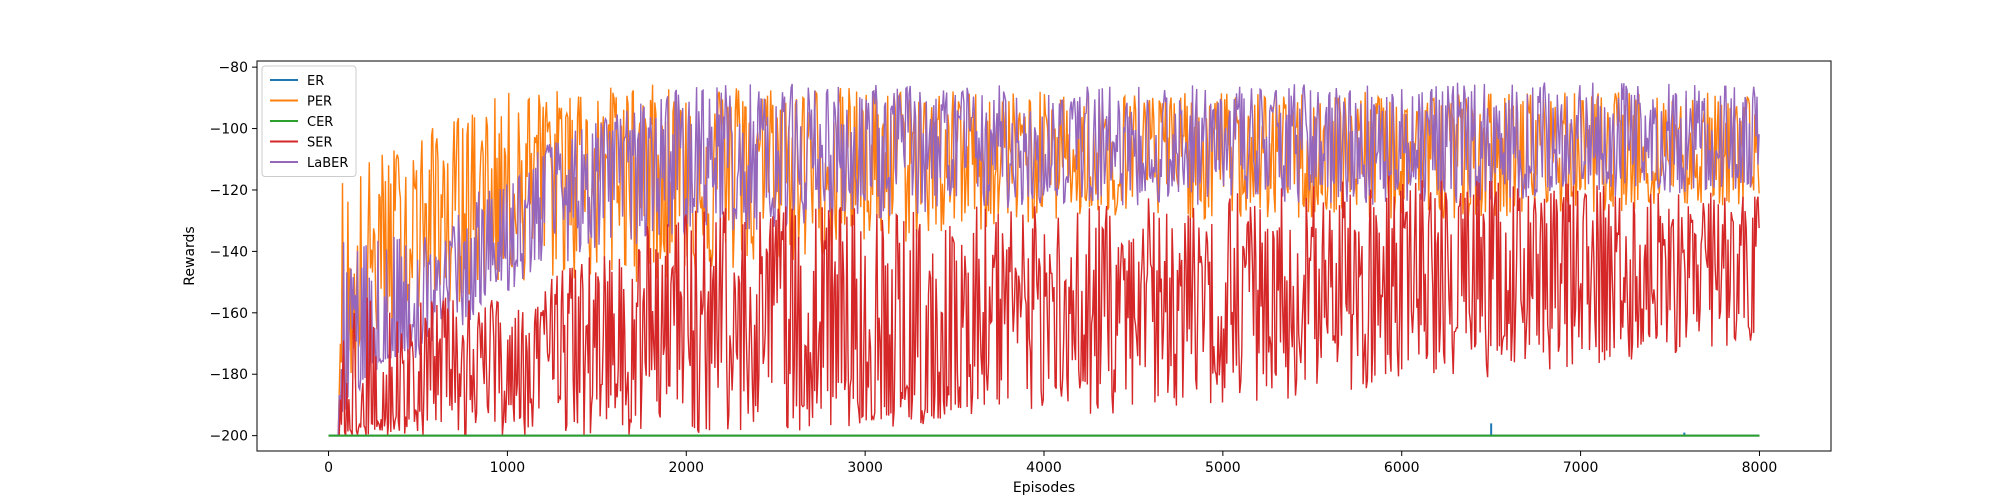 This screenshot has height=500, width=2000. Describe the element at coordinates (1402, 468) in the screenshot. I see `x-tick-label: 6000` at that location.